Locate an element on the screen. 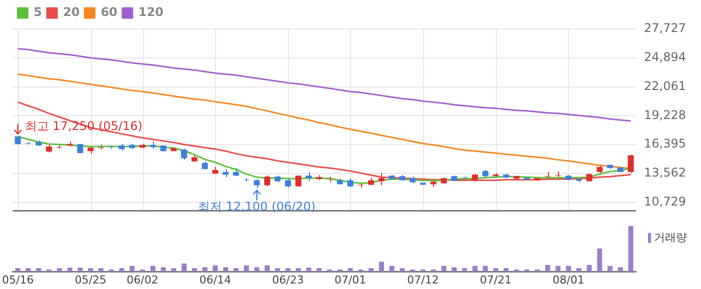 Image resolution: width=701 pixels, height=289 pixels. legend-label: 거래량 is located at coordinates (670, 237).